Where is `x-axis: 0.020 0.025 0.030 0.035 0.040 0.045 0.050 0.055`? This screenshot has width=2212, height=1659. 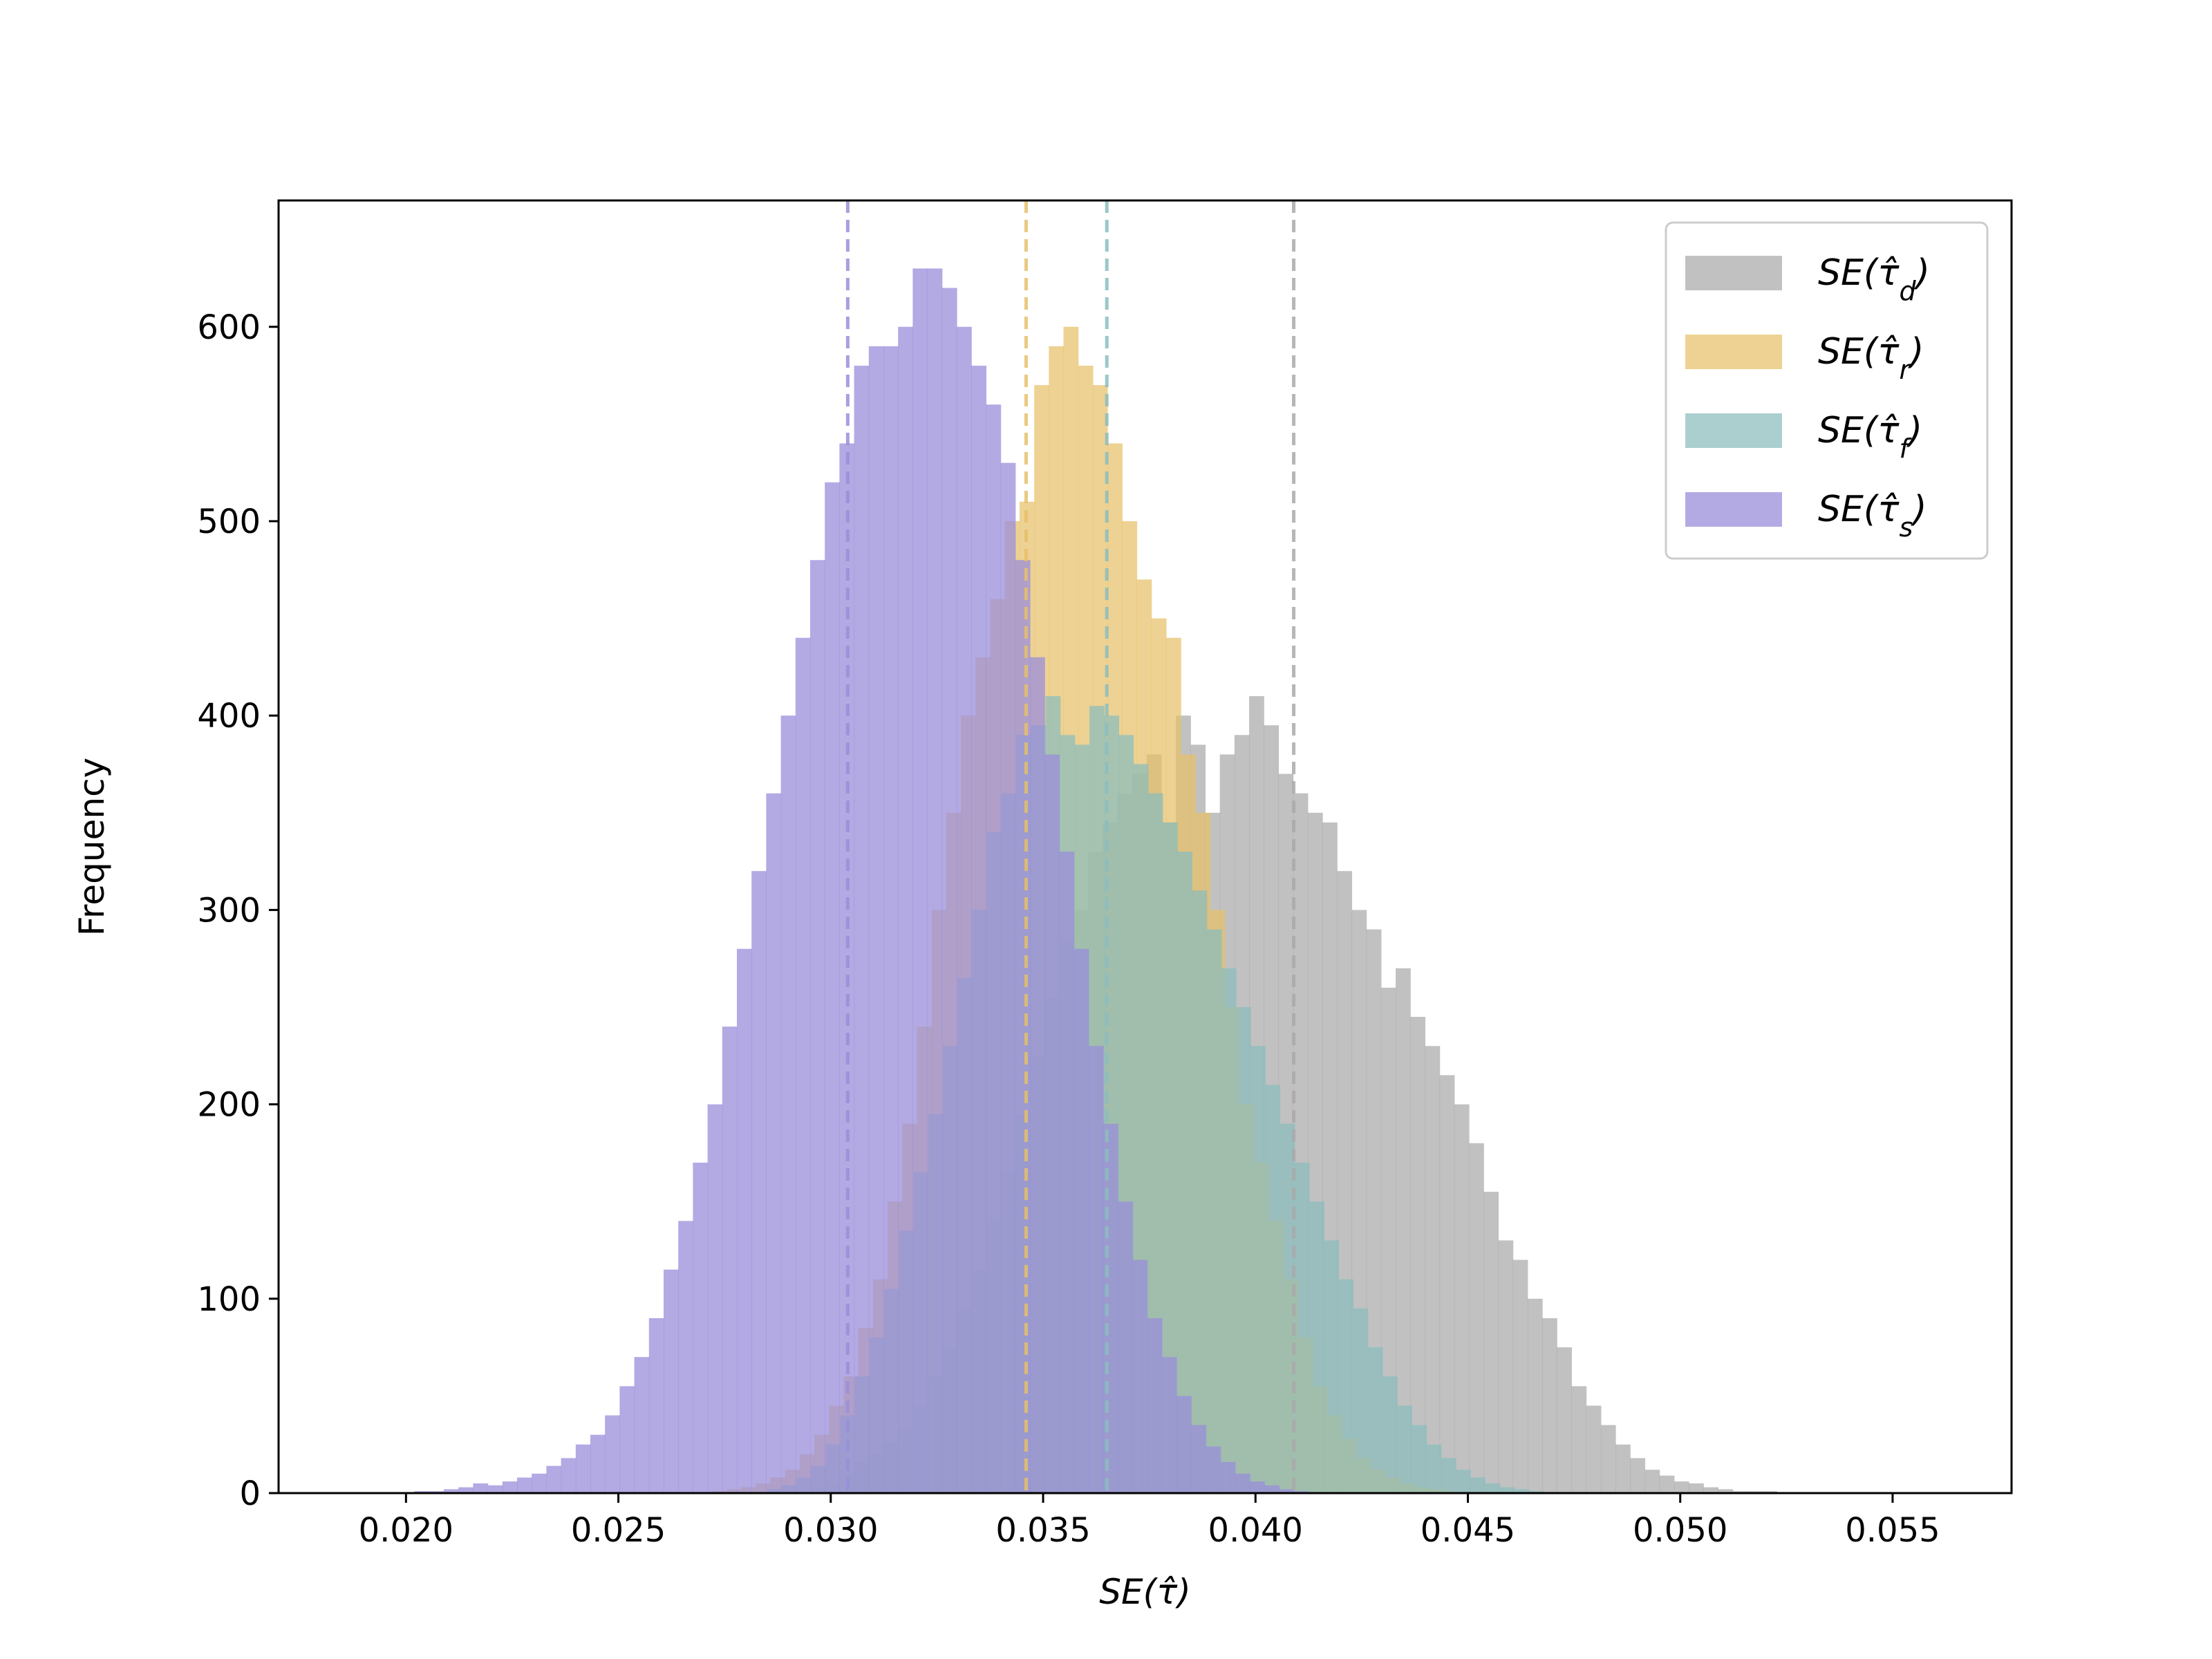 x-axis: 0.020 0.025 0.030 0.035 0.040 0.045 0.050 0.055 is located at coordinates (1149, 1521).